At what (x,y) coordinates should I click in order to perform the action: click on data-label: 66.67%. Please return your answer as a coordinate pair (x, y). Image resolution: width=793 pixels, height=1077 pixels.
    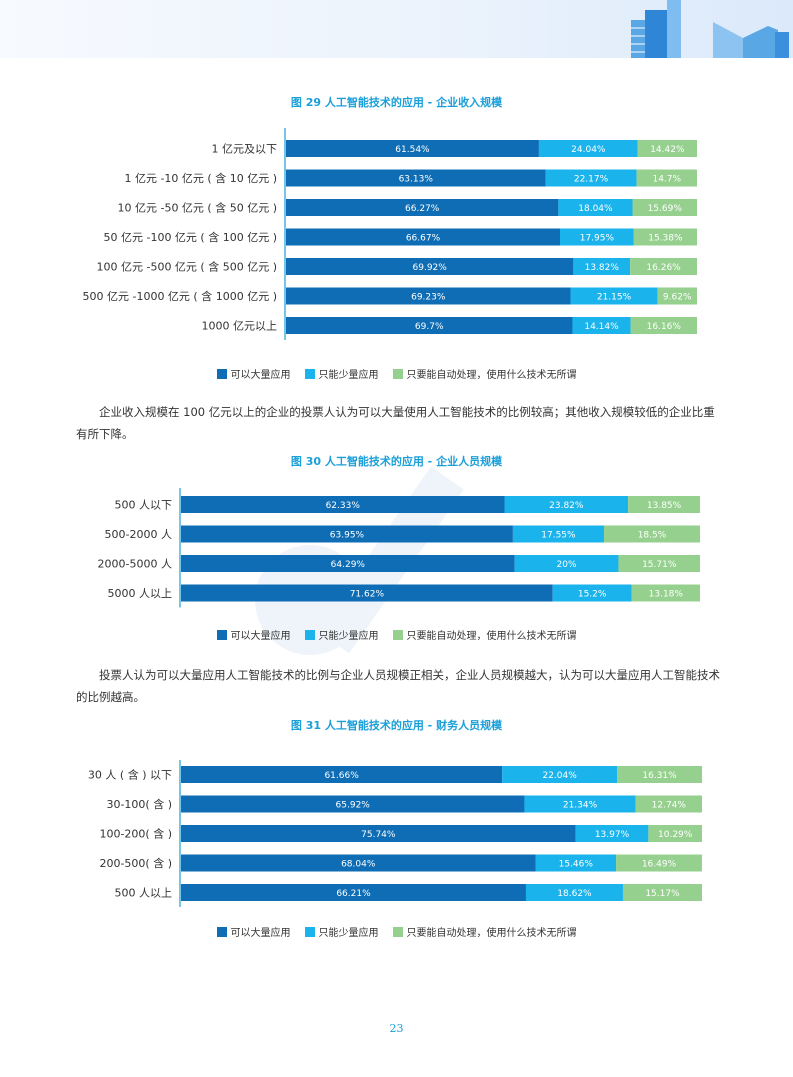
    Looking at the image, I should click on (423, 239).